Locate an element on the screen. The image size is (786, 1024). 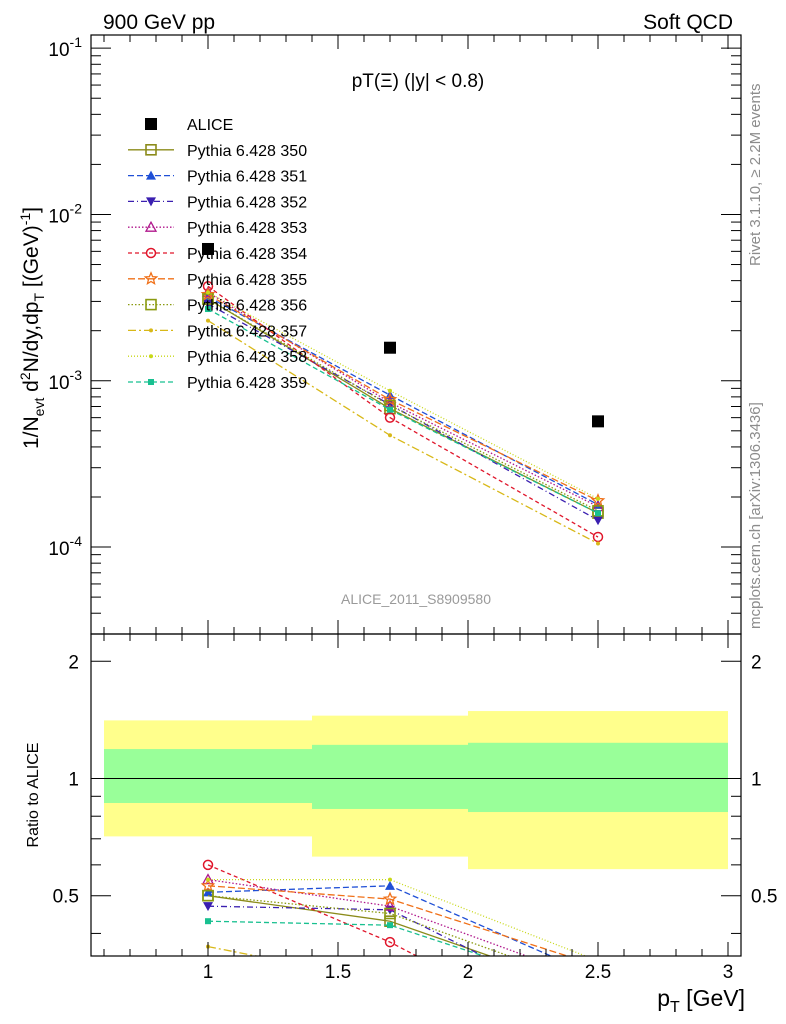
legend-item-0: ALICE is located at coordinates (189, 125).